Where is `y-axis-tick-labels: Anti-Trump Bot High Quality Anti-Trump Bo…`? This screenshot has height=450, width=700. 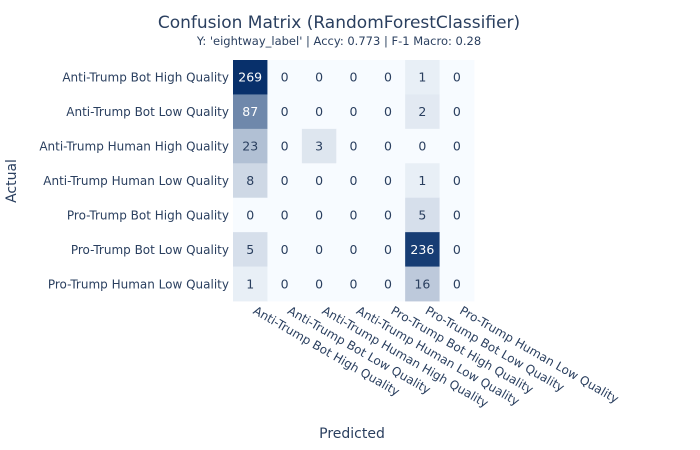 y-axis-tick-labels: Anti-Trump Bot High Quality Anti-Trump Bo… is located at coordinates (134, 181).